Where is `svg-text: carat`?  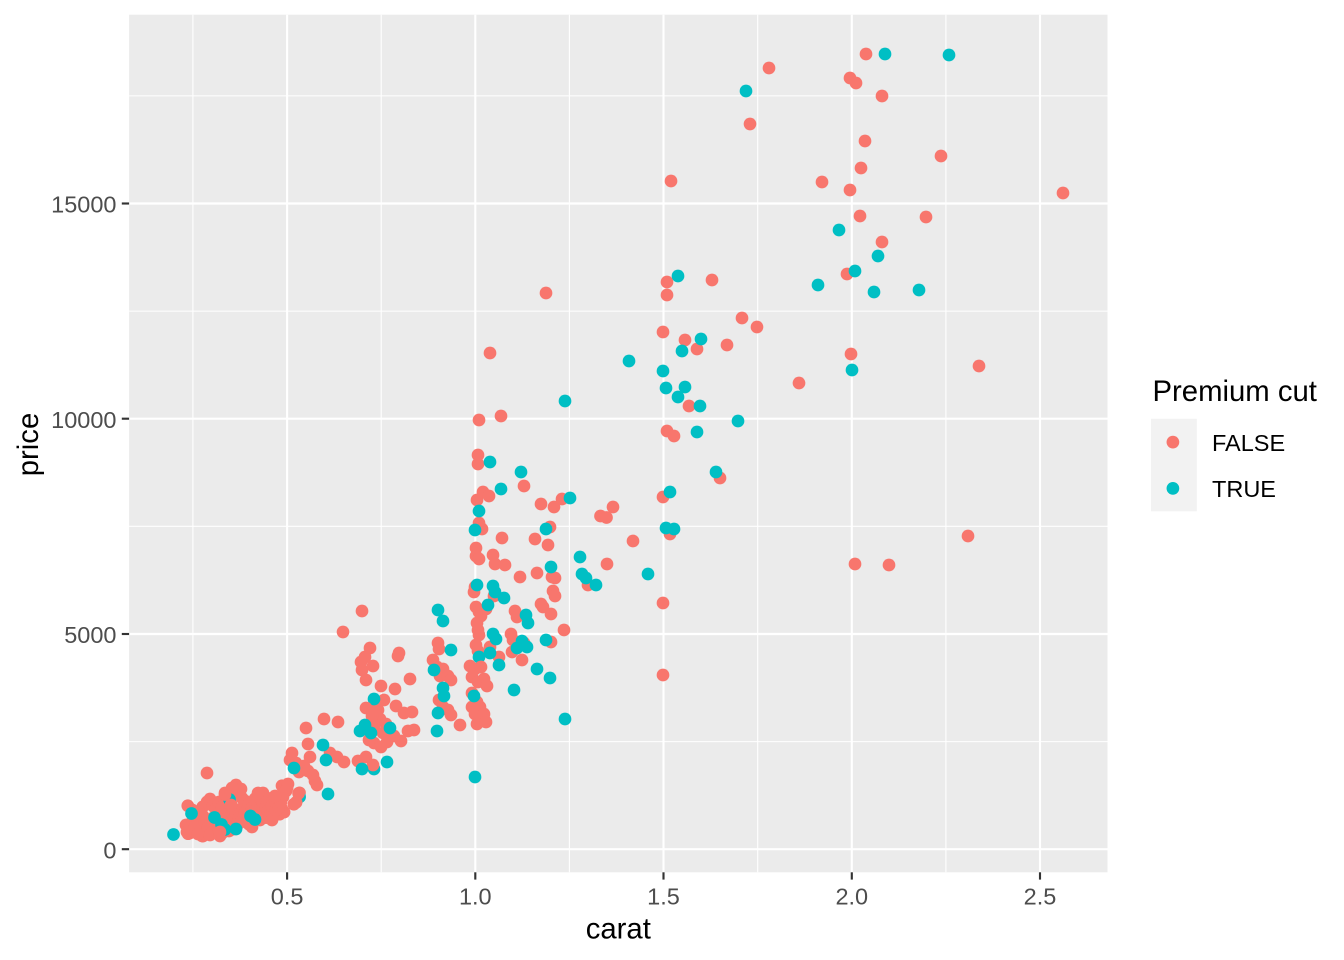
svg-text: carat is located at coordinates (618, 928).